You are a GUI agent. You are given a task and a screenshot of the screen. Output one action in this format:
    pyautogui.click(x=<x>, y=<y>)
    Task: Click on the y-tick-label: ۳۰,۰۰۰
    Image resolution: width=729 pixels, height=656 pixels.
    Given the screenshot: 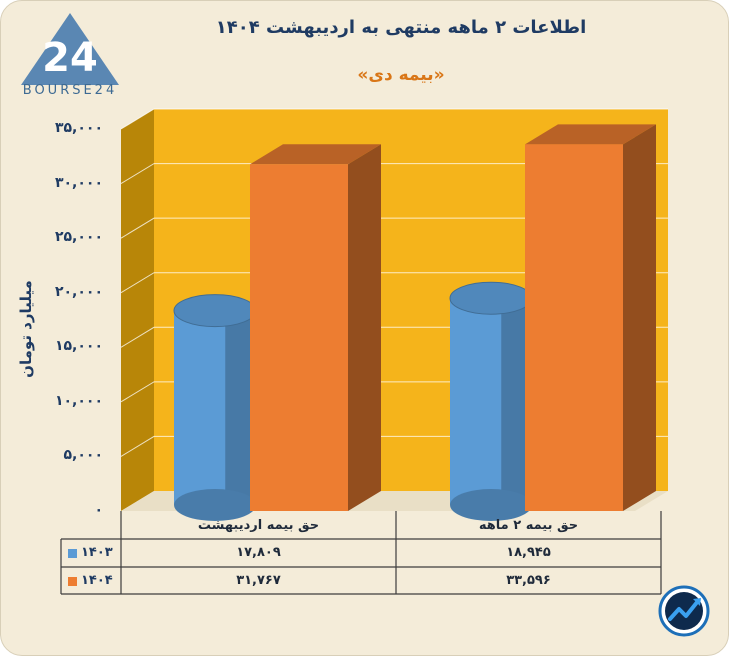 What is the action you would take?
    pyautogui.click(x=78, y=182)
    